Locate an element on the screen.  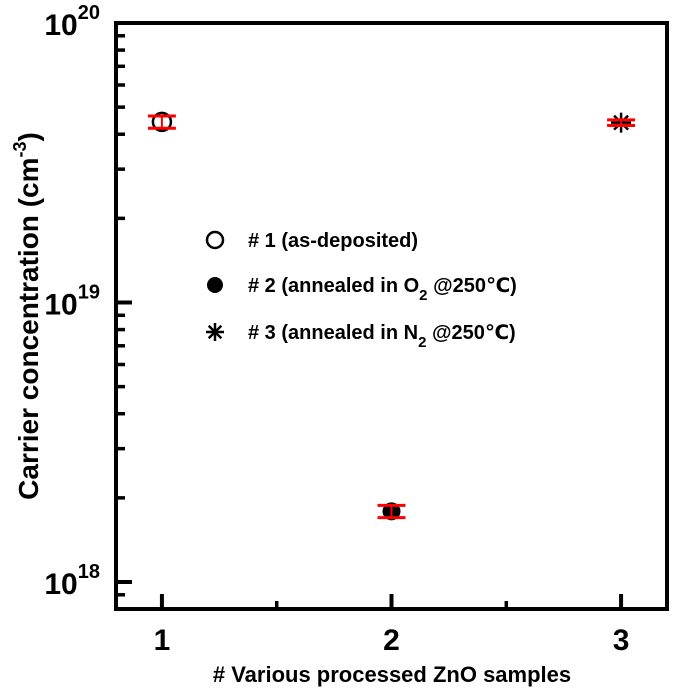
x-tick-label: 3 is located at coordinates (621, 640).